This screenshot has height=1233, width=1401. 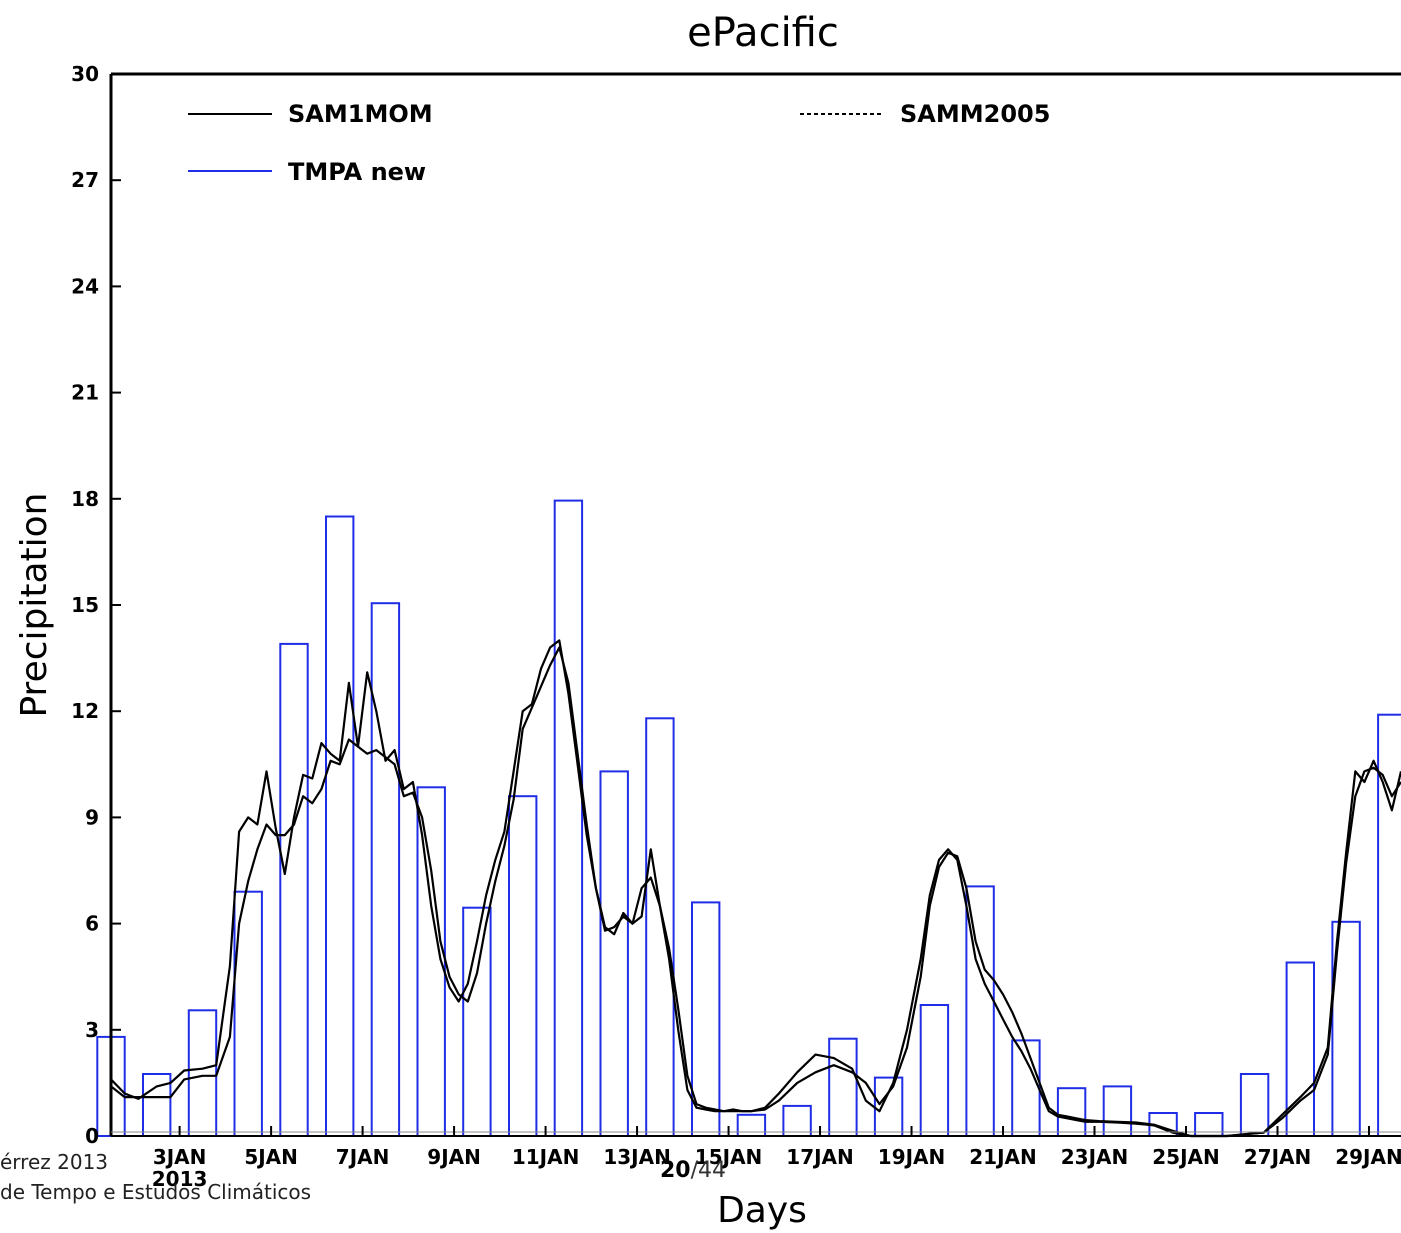 I want to click on page-current: 20, so click(x=675, y=1170).